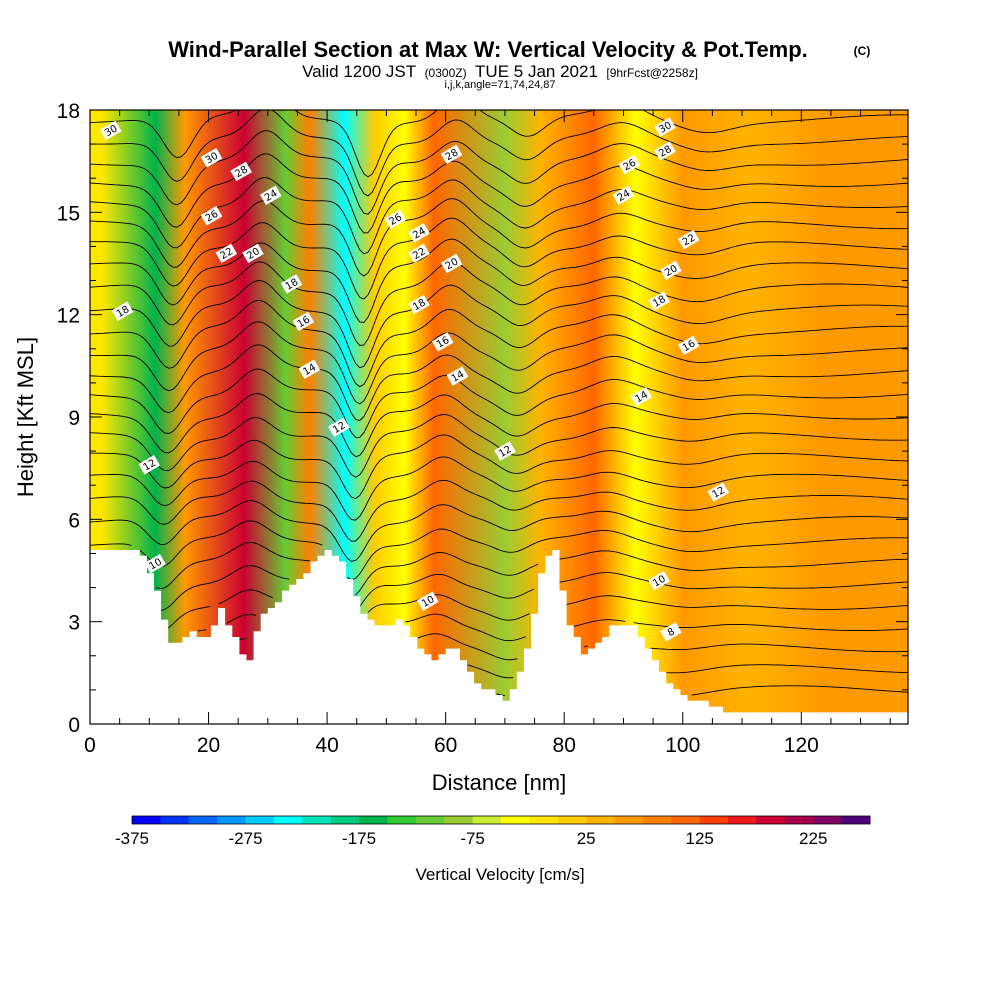 This screenshot has height=1000, width=1000. Describe the element at coordinates (801, 745) in the screenshot. I see `x-tick-label: 120` at that location.